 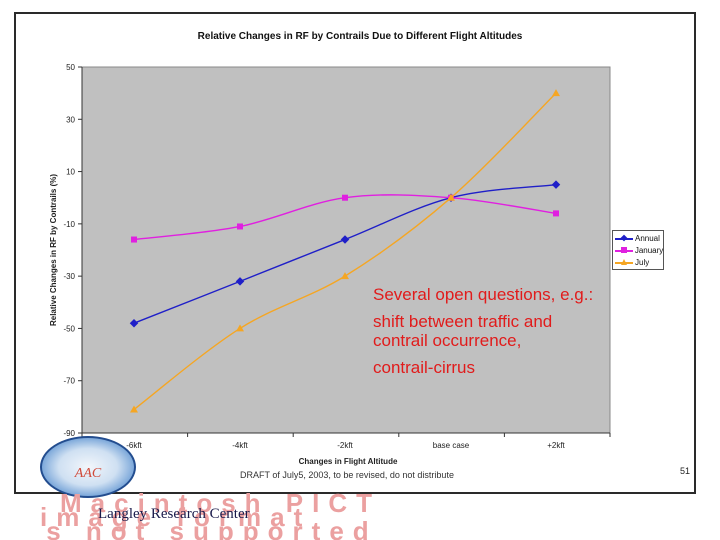 I want to click on x-tick-label: -2kft, so click(x=345, y=445).